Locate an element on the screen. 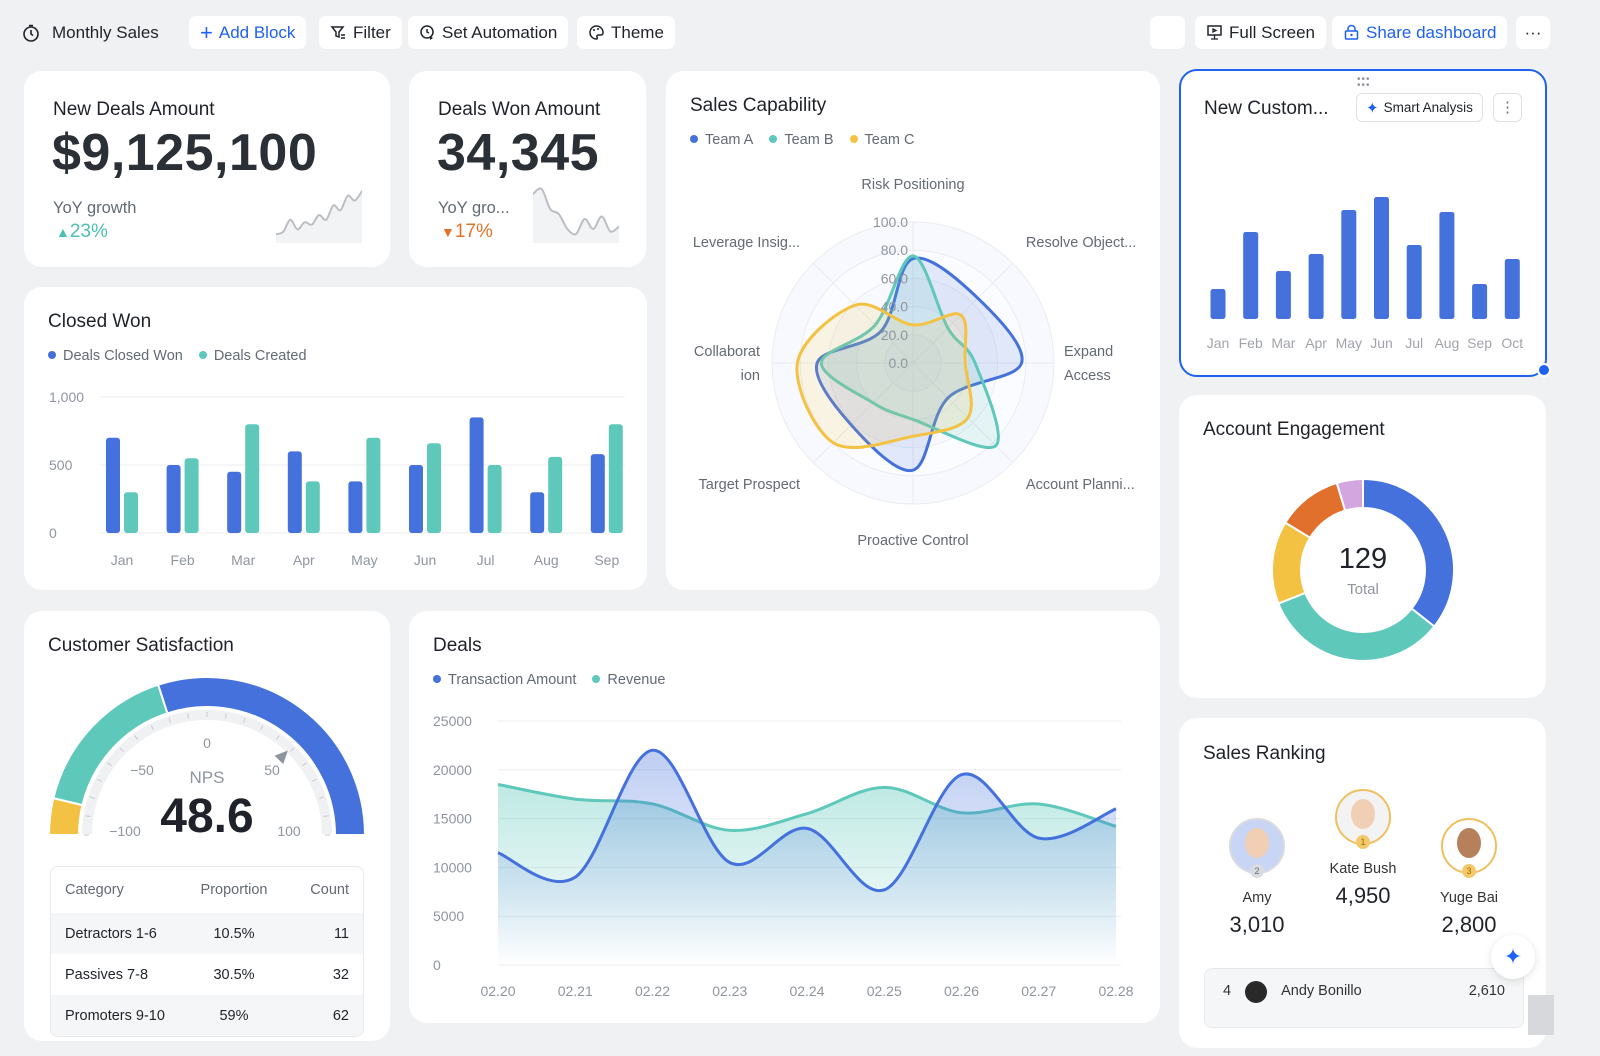 The height and width of the screenshot is (1056, 1600). x-tick-label: Oct is located at coordinates (1512, 343).